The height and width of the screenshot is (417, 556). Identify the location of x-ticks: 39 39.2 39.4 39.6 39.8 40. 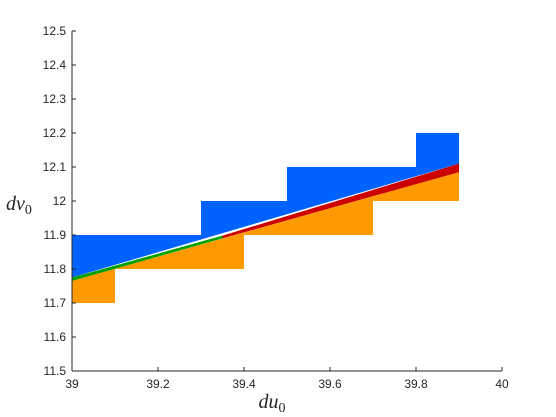
(287, 379).